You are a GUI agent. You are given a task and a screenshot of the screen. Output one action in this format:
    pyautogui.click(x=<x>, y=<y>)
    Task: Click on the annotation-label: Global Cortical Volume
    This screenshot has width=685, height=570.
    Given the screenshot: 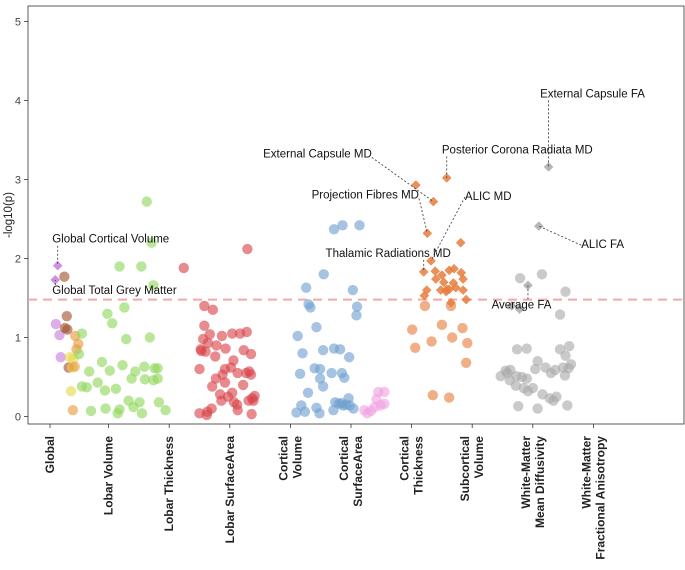 What is the action you would take?
    pyautogui.click(x=110, y=240)
    